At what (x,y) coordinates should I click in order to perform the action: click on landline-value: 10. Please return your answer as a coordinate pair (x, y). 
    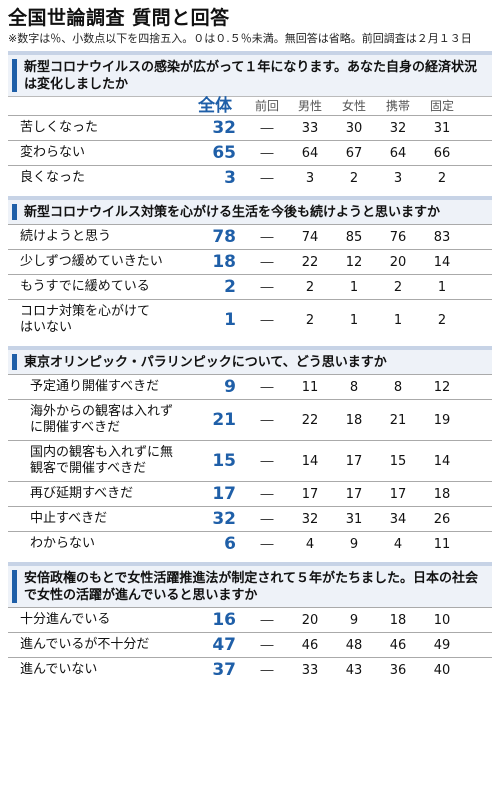
    Looking at the image, I should click on (442, 620).